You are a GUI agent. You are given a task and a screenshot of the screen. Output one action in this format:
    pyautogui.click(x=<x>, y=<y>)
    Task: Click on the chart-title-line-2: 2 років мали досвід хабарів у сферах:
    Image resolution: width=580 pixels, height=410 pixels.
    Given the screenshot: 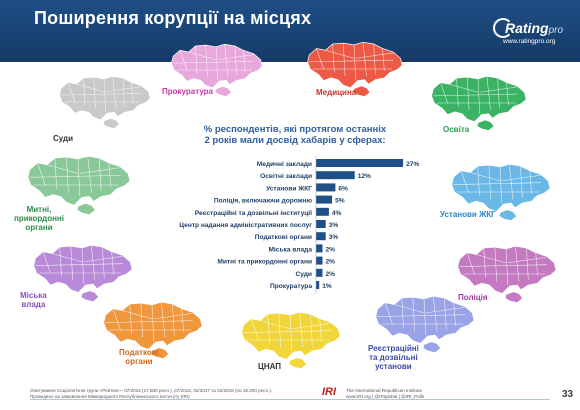 What is the action you would take?
    pyautogui.click(x=295, y=140)
    